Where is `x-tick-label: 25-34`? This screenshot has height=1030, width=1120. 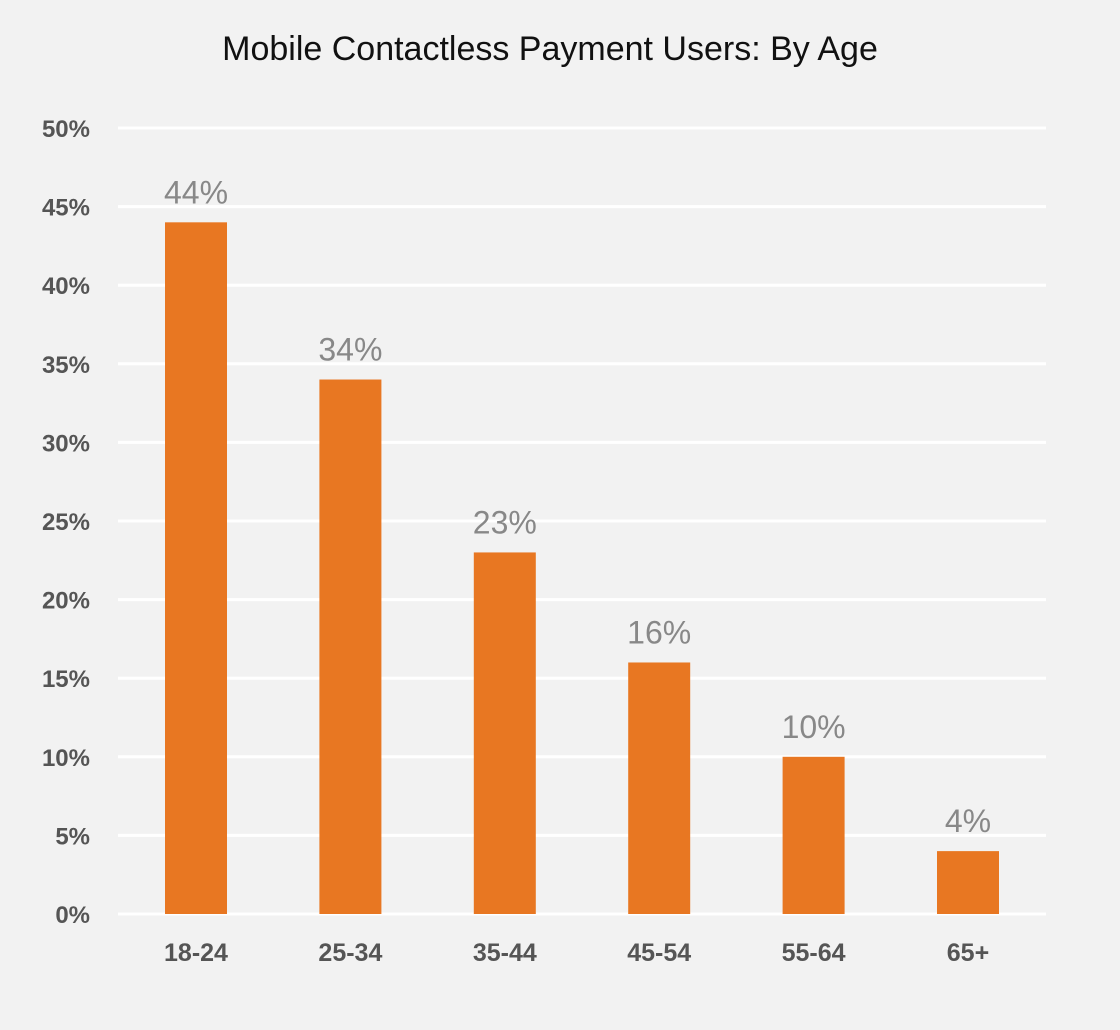 x-tick-label: 25-34 is located at coordinates (350, 953).